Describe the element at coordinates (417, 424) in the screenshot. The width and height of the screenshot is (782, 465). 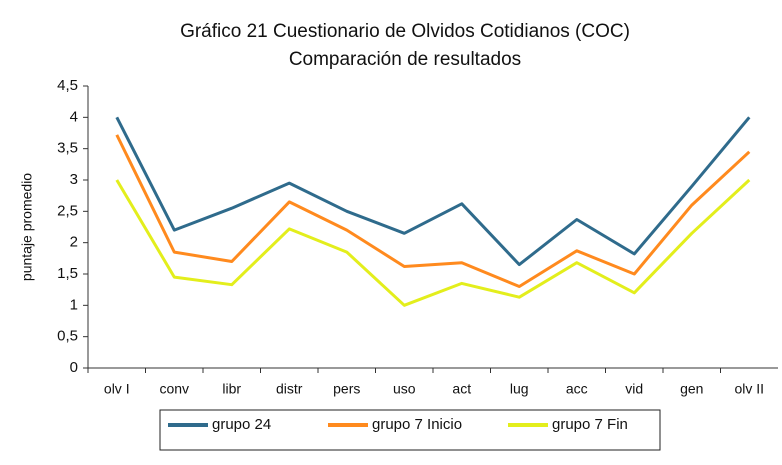
I see `legend-label: grupo 7 Inicio` at that location.